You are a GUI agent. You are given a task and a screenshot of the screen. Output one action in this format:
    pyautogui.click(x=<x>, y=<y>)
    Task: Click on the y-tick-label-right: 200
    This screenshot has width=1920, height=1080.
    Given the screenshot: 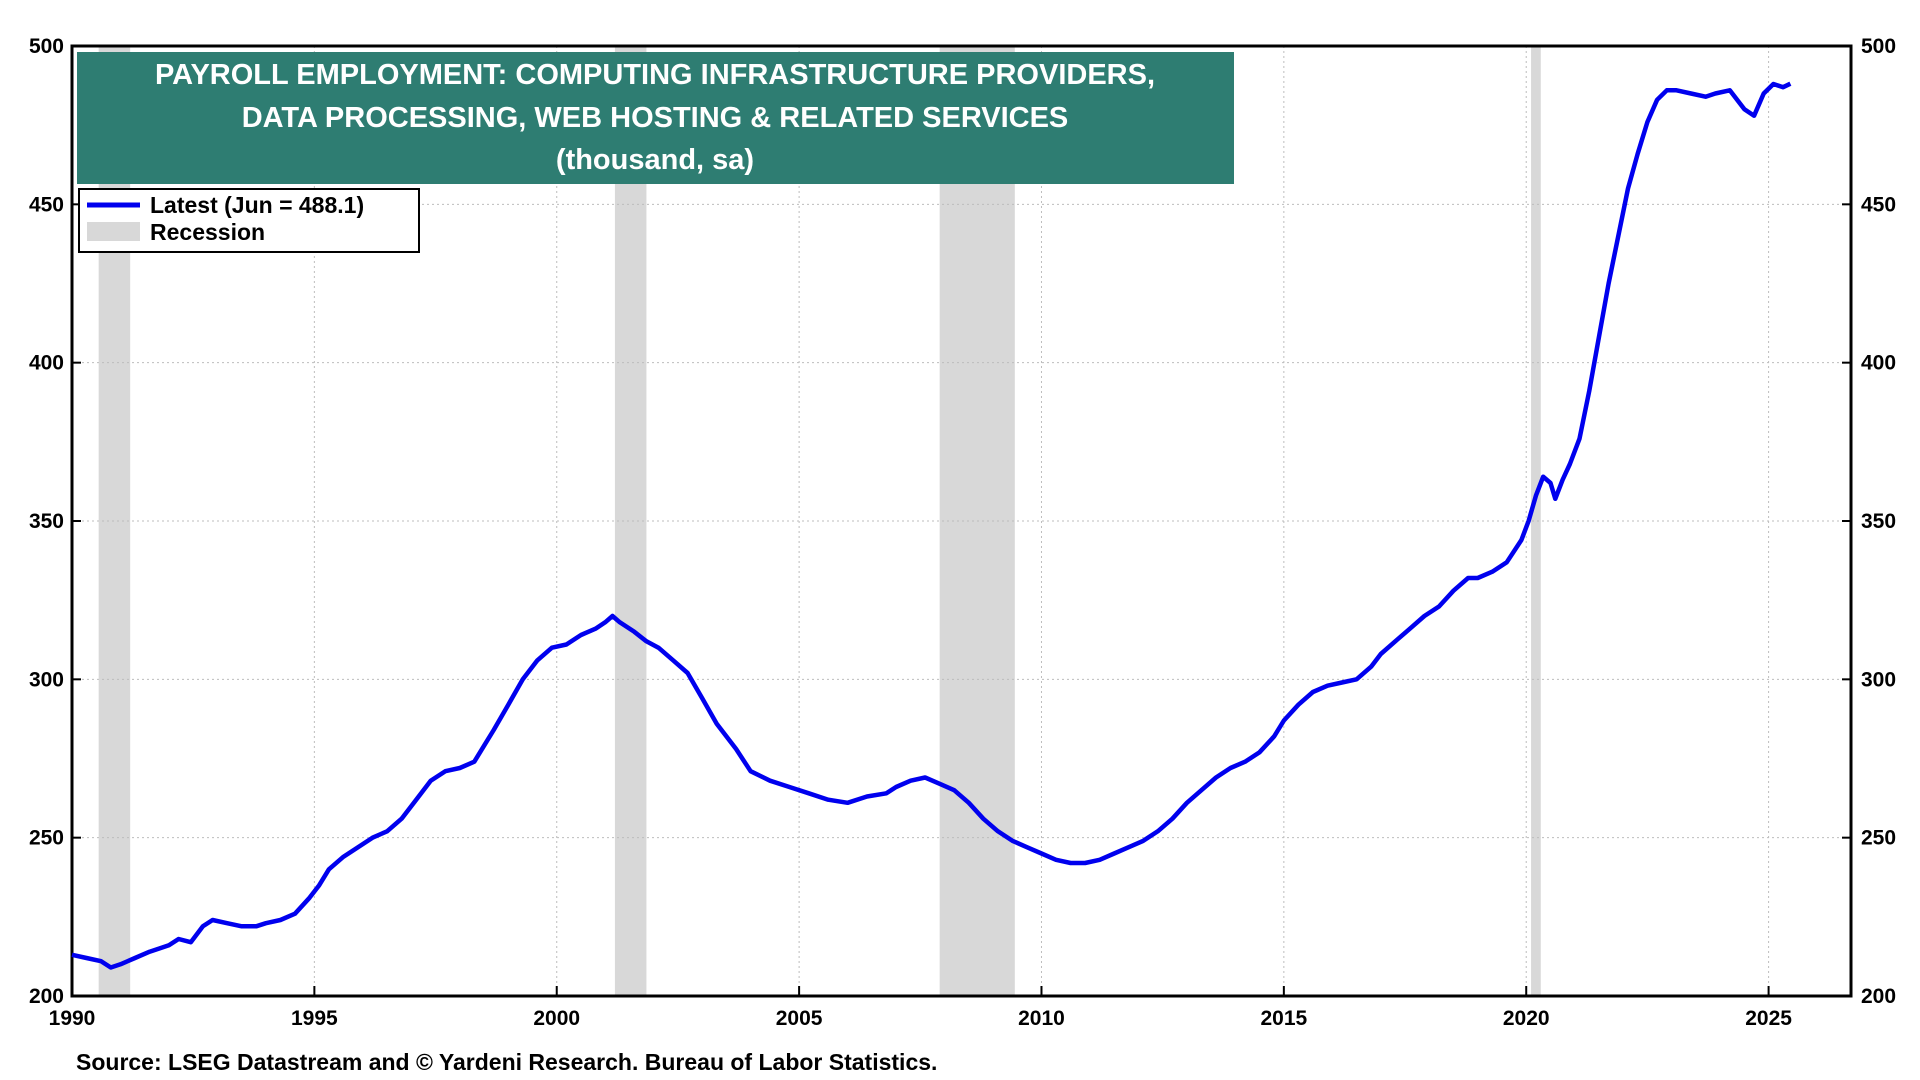 What is the action you would take?
    pyautogui.click(x=1878, y=996)
    